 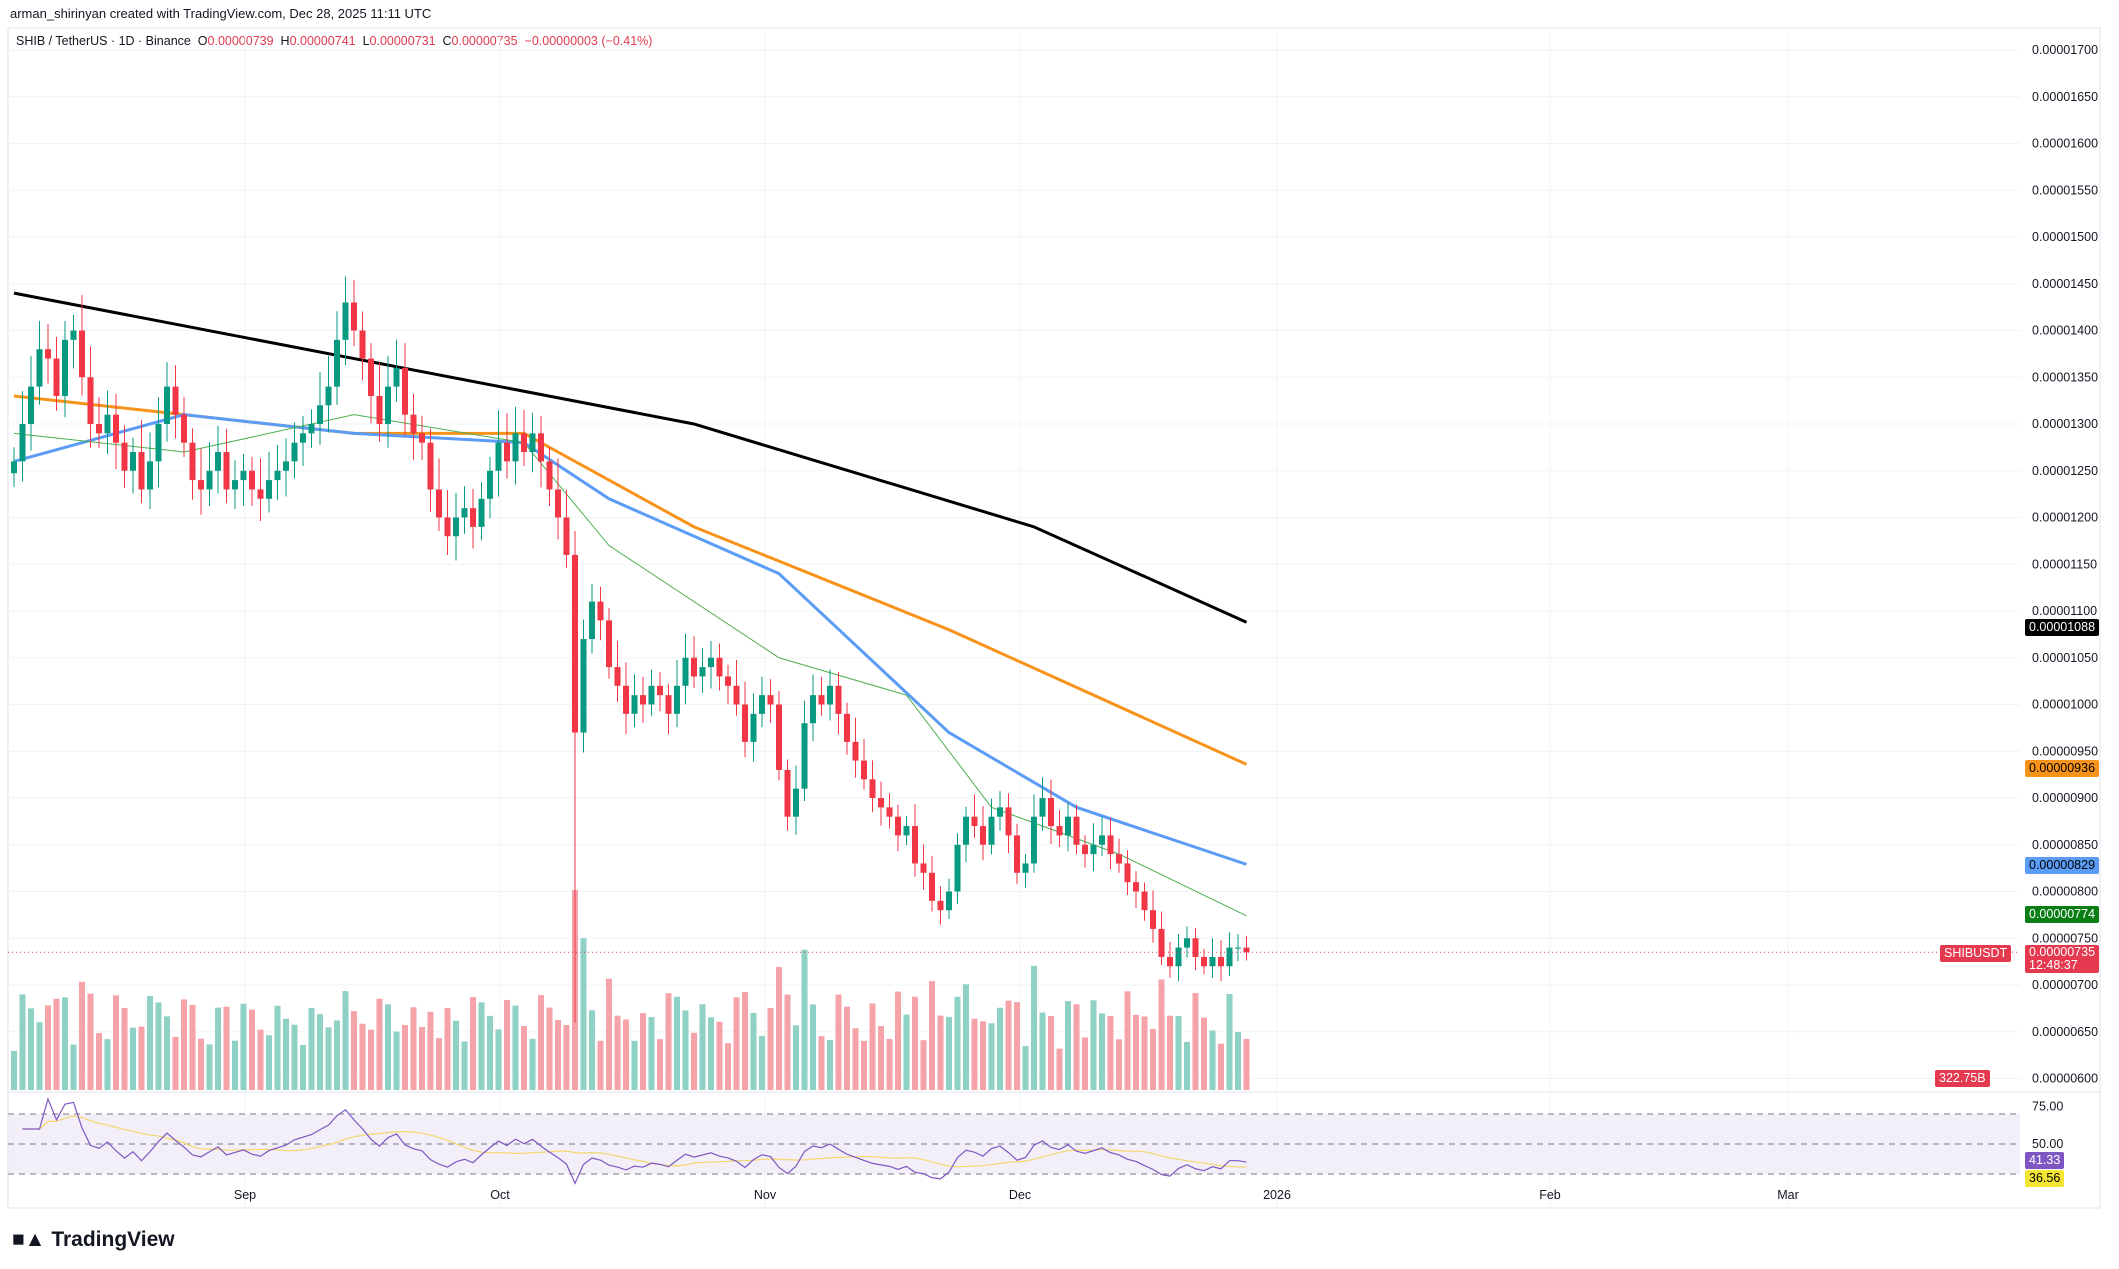 I want to click on countdown: 12:48:37, so click(x=2053, y=965).